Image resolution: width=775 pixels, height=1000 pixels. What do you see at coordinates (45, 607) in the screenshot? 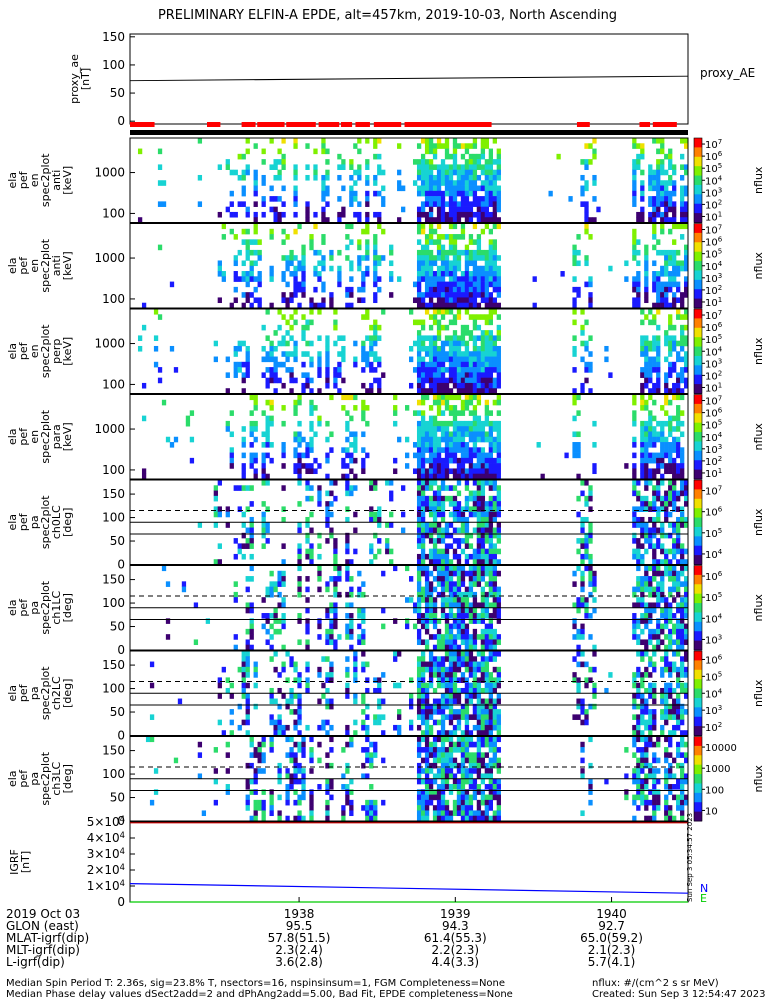
I see `panel-ylabel-5-3: spec2plot` at bounding box center [45, 607].